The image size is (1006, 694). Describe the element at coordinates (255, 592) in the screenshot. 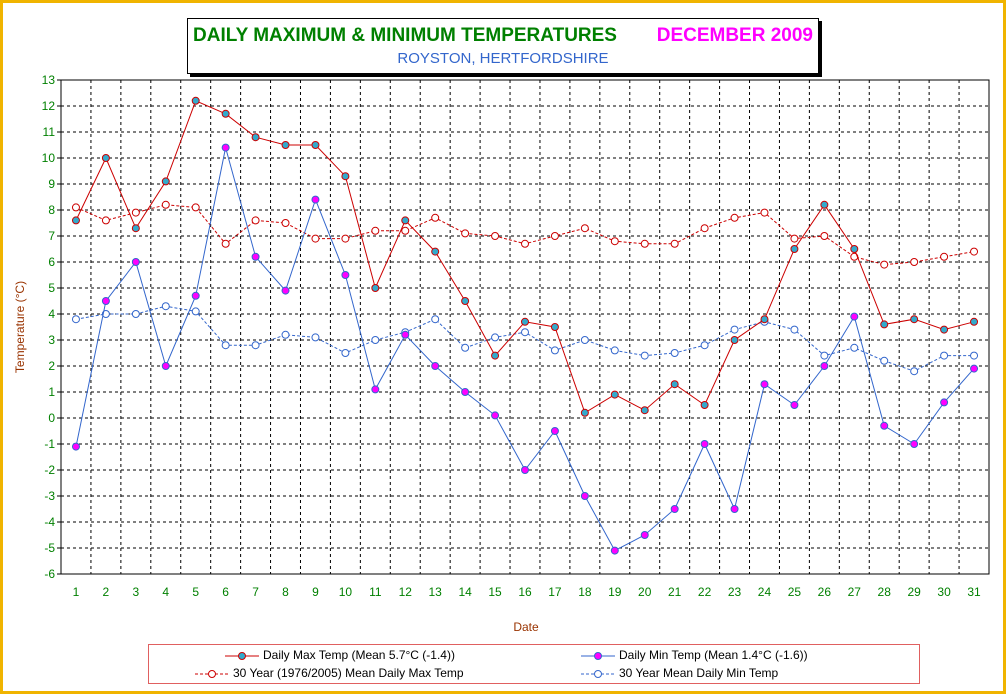

I see `x-tick-label: 7` at that location.